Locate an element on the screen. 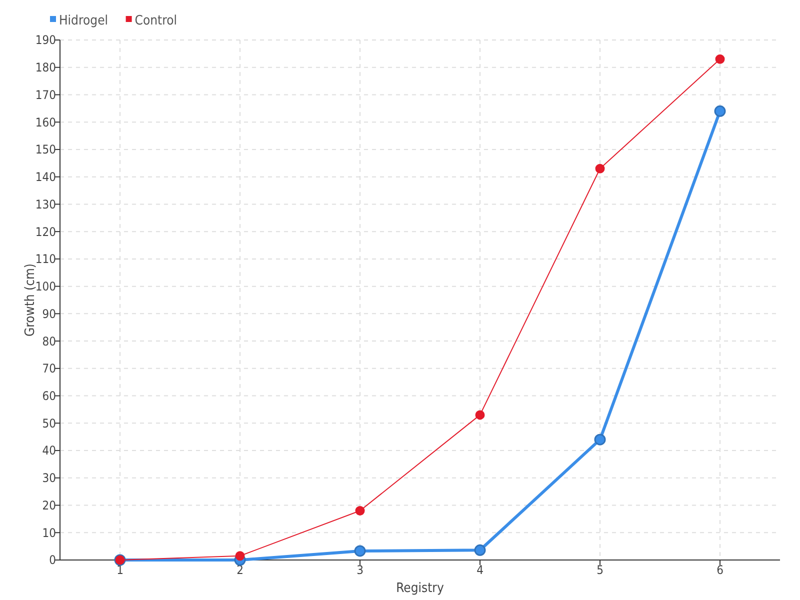 This screenshot has width=800, height=600. y-tick-label: 60 is located at coordinates (49, 395).